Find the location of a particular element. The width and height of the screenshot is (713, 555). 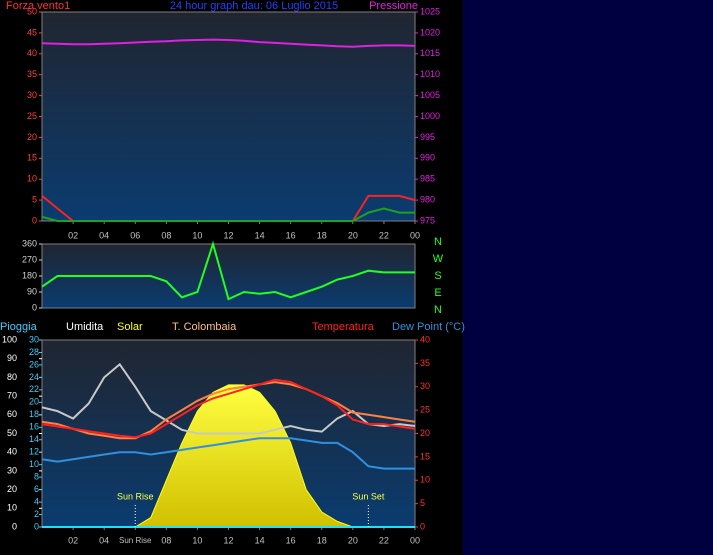

y2-tick-label: 25 is located at coordinates (425, 410).